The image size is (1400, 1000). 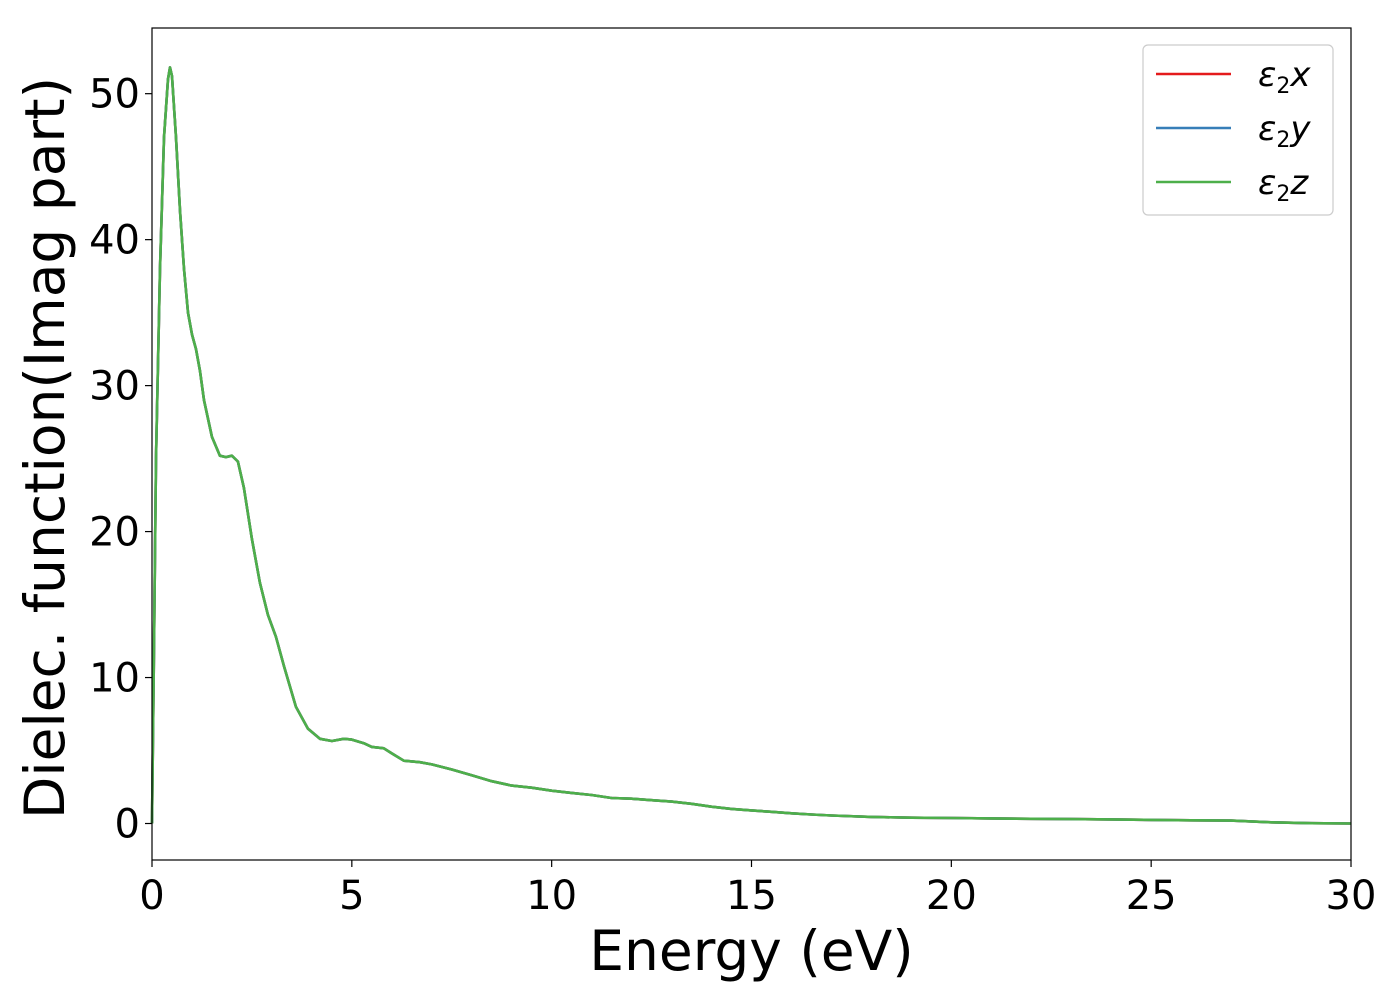 What do you see at coordinates (751, 951) in the screenshot?
I see `x-axis-label: Energy (eV)` at bounding box center [751, 951].